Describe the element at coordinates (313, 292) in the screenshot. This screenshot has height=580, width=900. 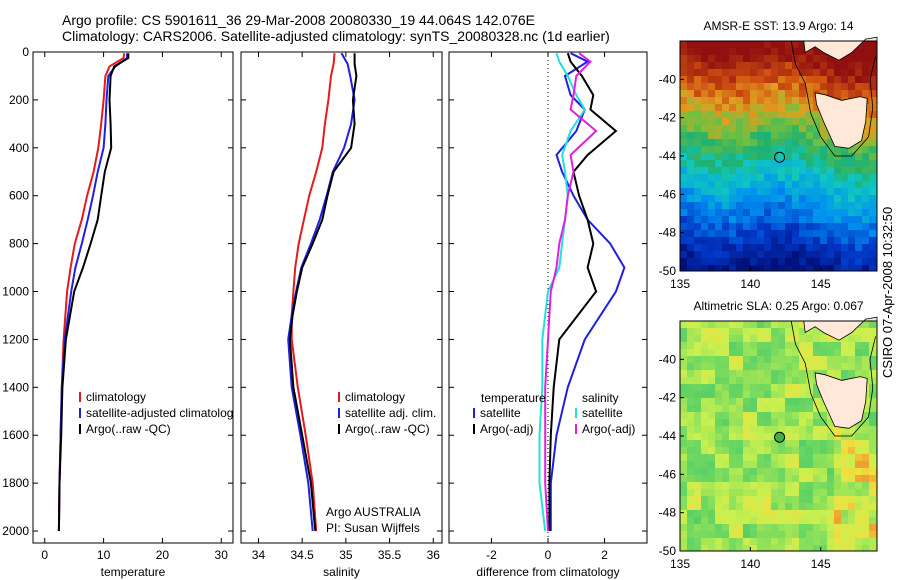
I see `series-line-climatology` at that location.